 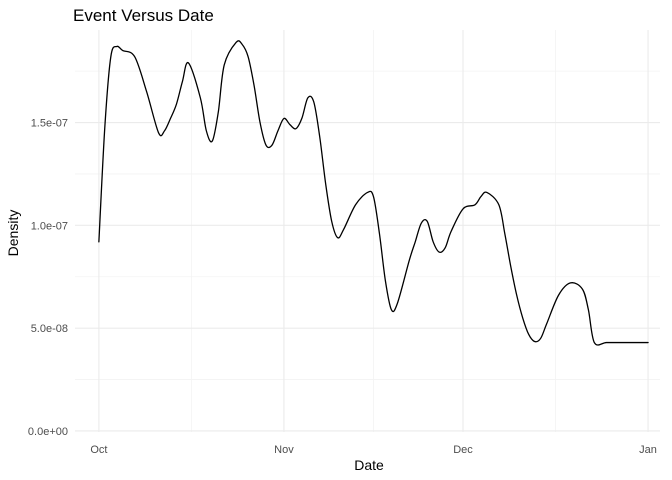 What do you see at coordinates (13, 233) in the screenshot?
I see `y-axis-title: Density` at bounding box center [13, 233].